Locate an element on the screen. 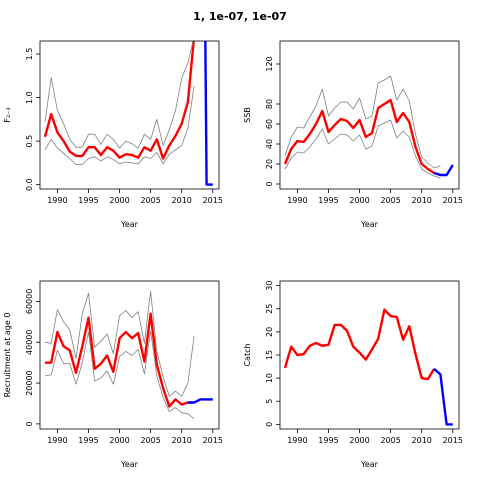 The height and width of the screenshot is (480, 480). series-recruitment-lower is located at coordinates (119, 375).